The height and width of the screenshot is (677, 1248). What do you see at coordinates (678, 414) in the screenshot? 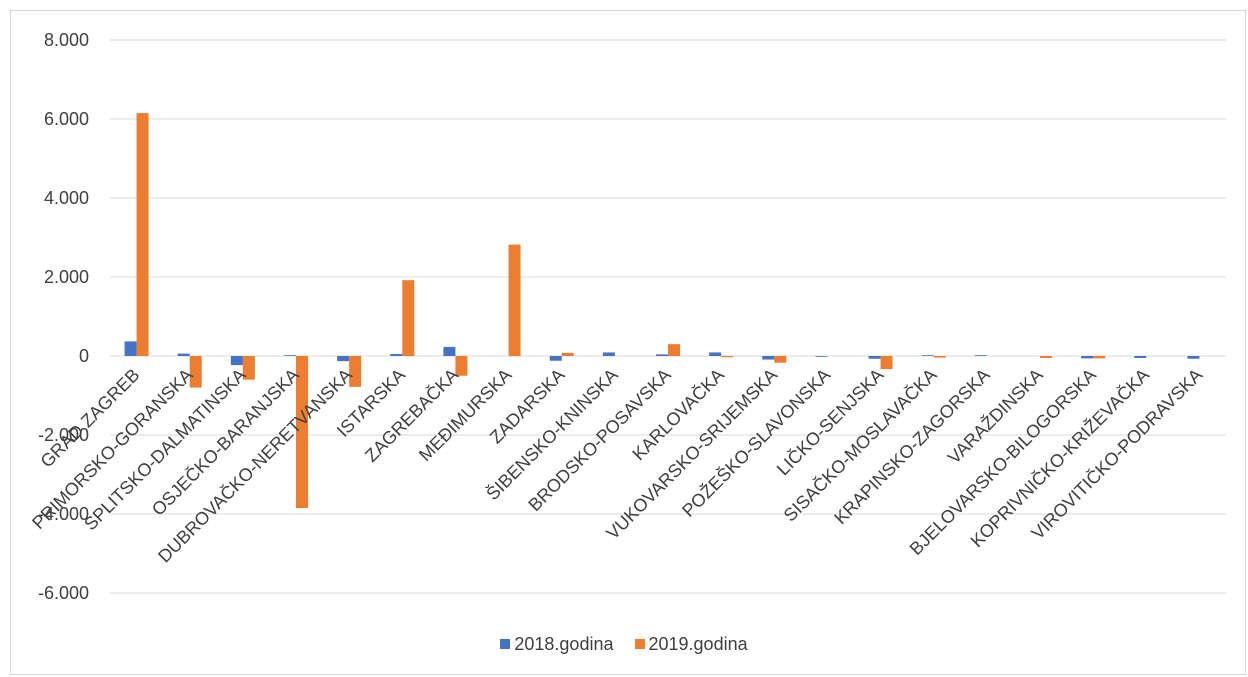
I see `x-tick-label: KARLOVAČKA` at bounding box center [678, 414].